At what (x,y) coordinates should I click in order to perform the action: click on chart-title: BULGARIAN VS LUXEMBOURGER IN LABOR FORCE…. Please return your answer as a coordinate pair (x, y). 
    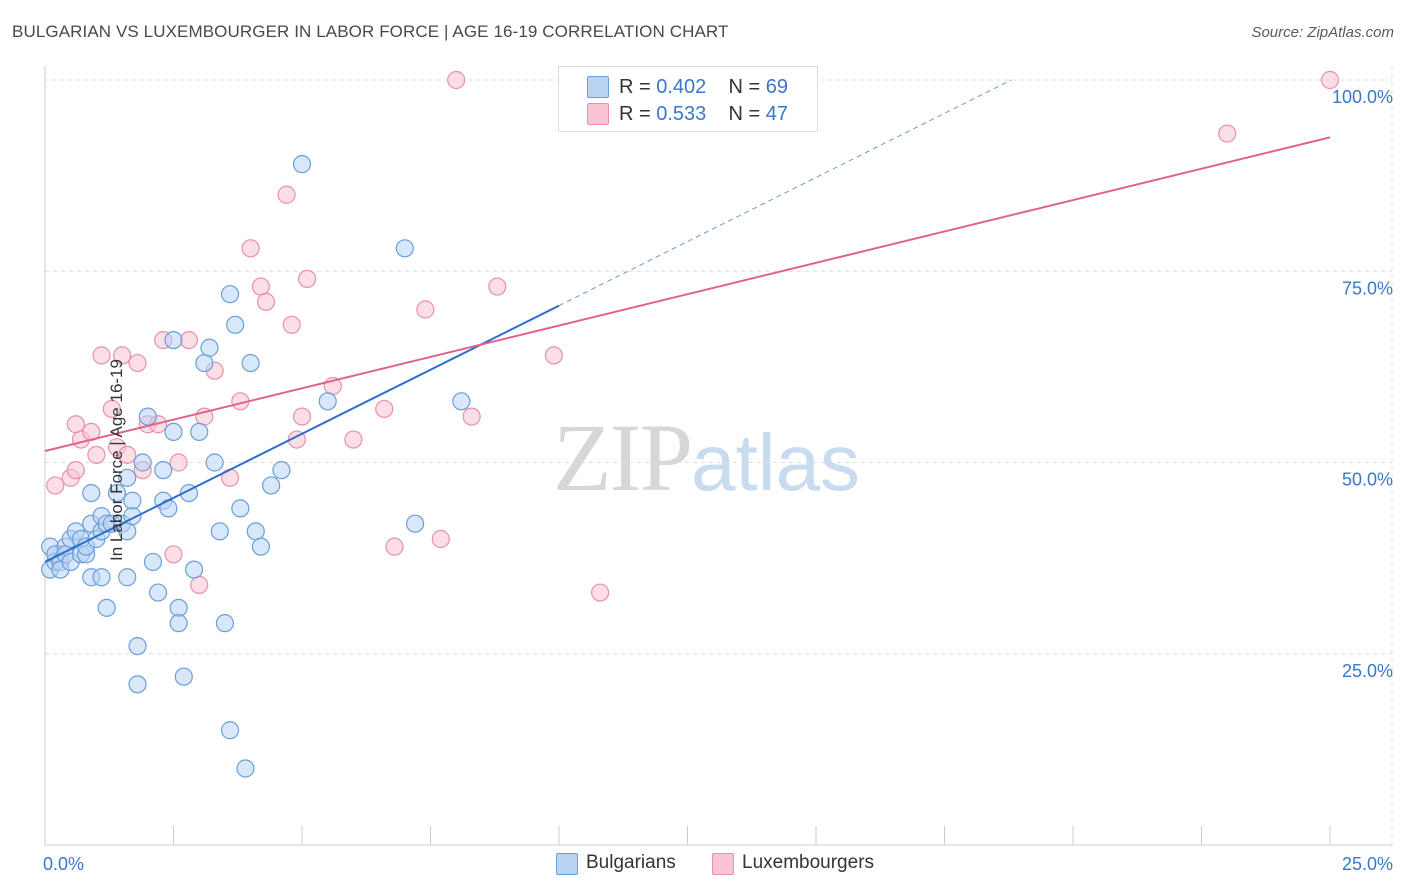
    Looking at the image, I should click on (370, 31).